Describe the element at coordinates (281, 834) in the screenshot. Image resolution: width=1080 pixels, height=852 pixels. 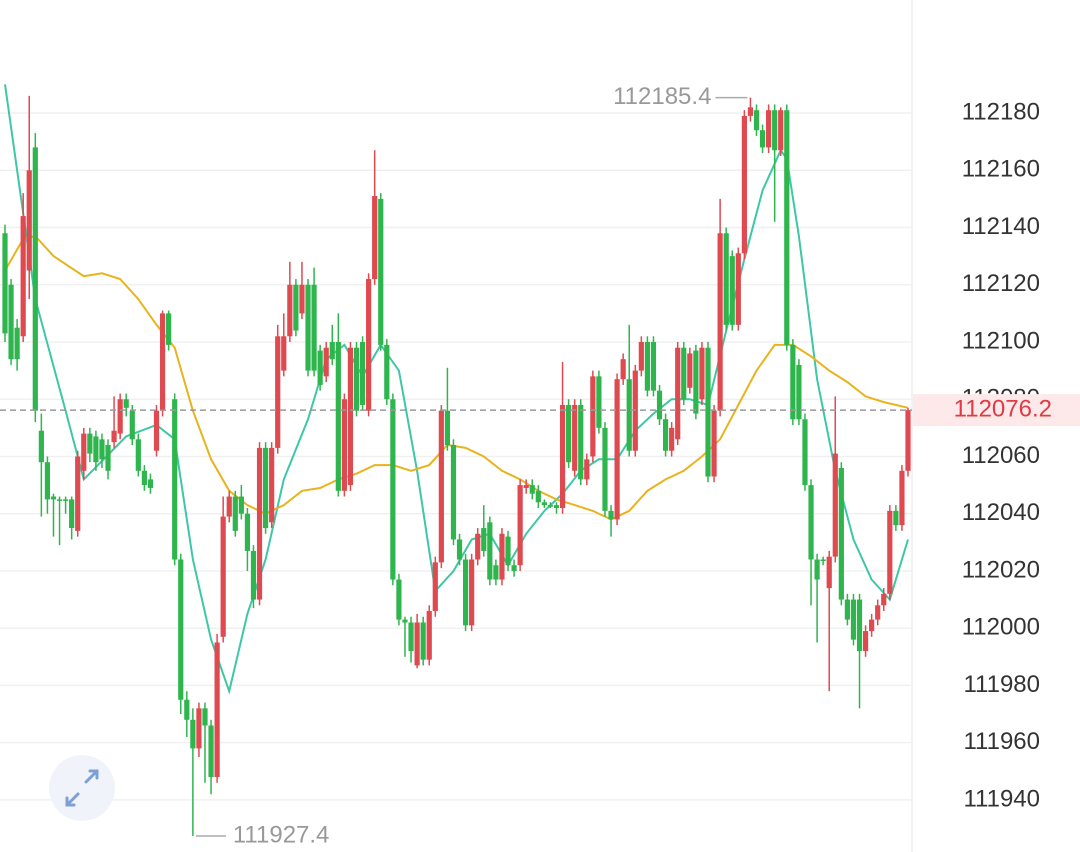
I see `low-label: 111927.4` at that location.